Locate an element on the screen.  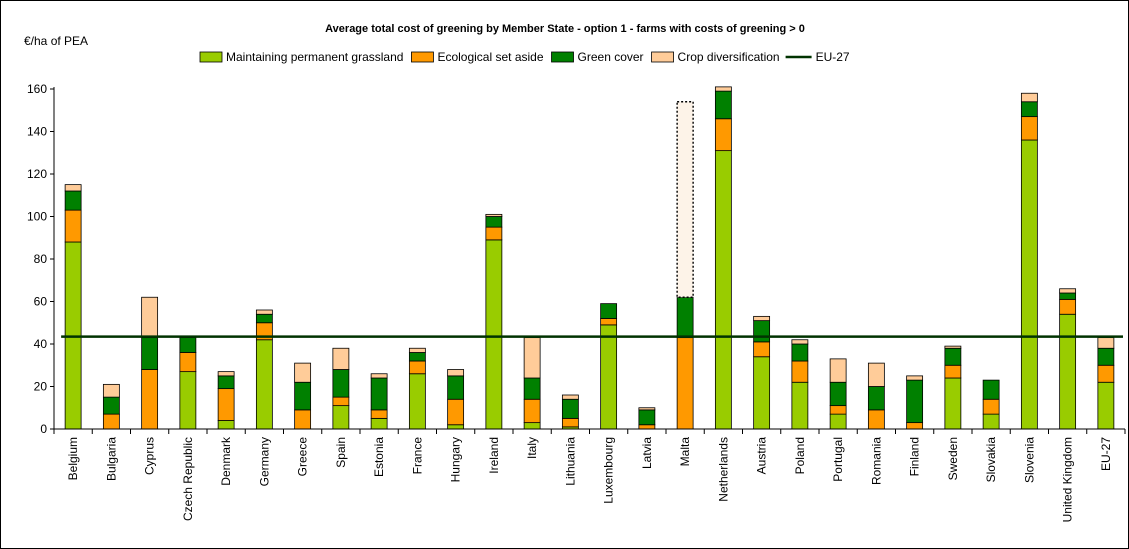
y-axis-label: €/ha of PEA is located at coordinates (56, 41).